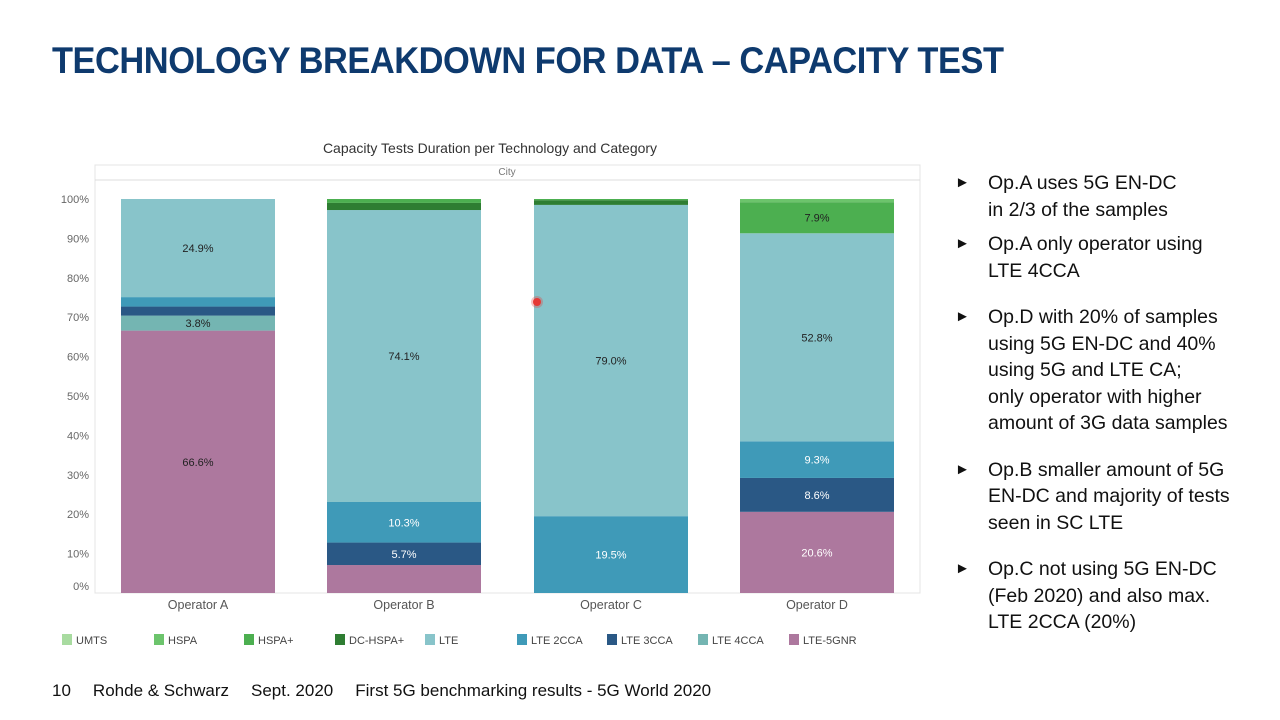  I want to click on x-tick-label: Operator B, so click(403, 605).